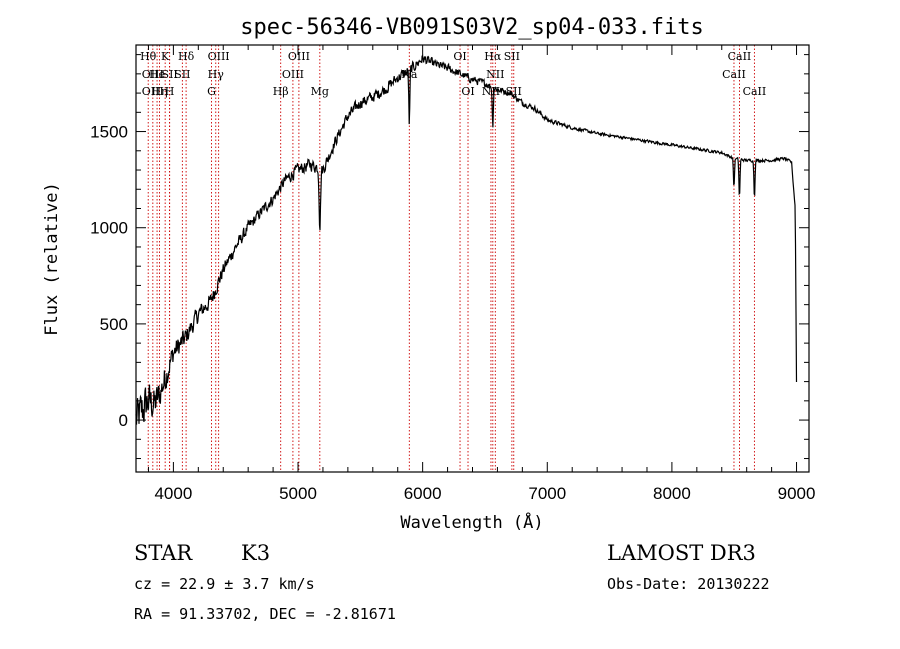 This screenshot has width=900, height=649. What do you see at coordinates (495, 74) in the screenshot?
I see `line-label-22: NII` at bounding box center [495, 74].